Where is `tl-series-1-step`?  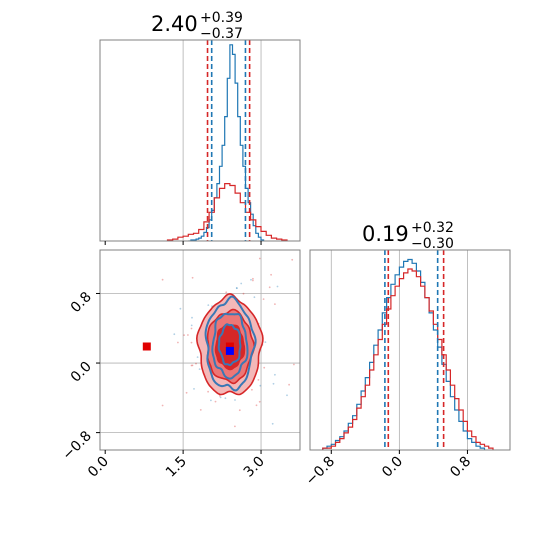 tl-series-1-step is located at coordinates (227, 212).